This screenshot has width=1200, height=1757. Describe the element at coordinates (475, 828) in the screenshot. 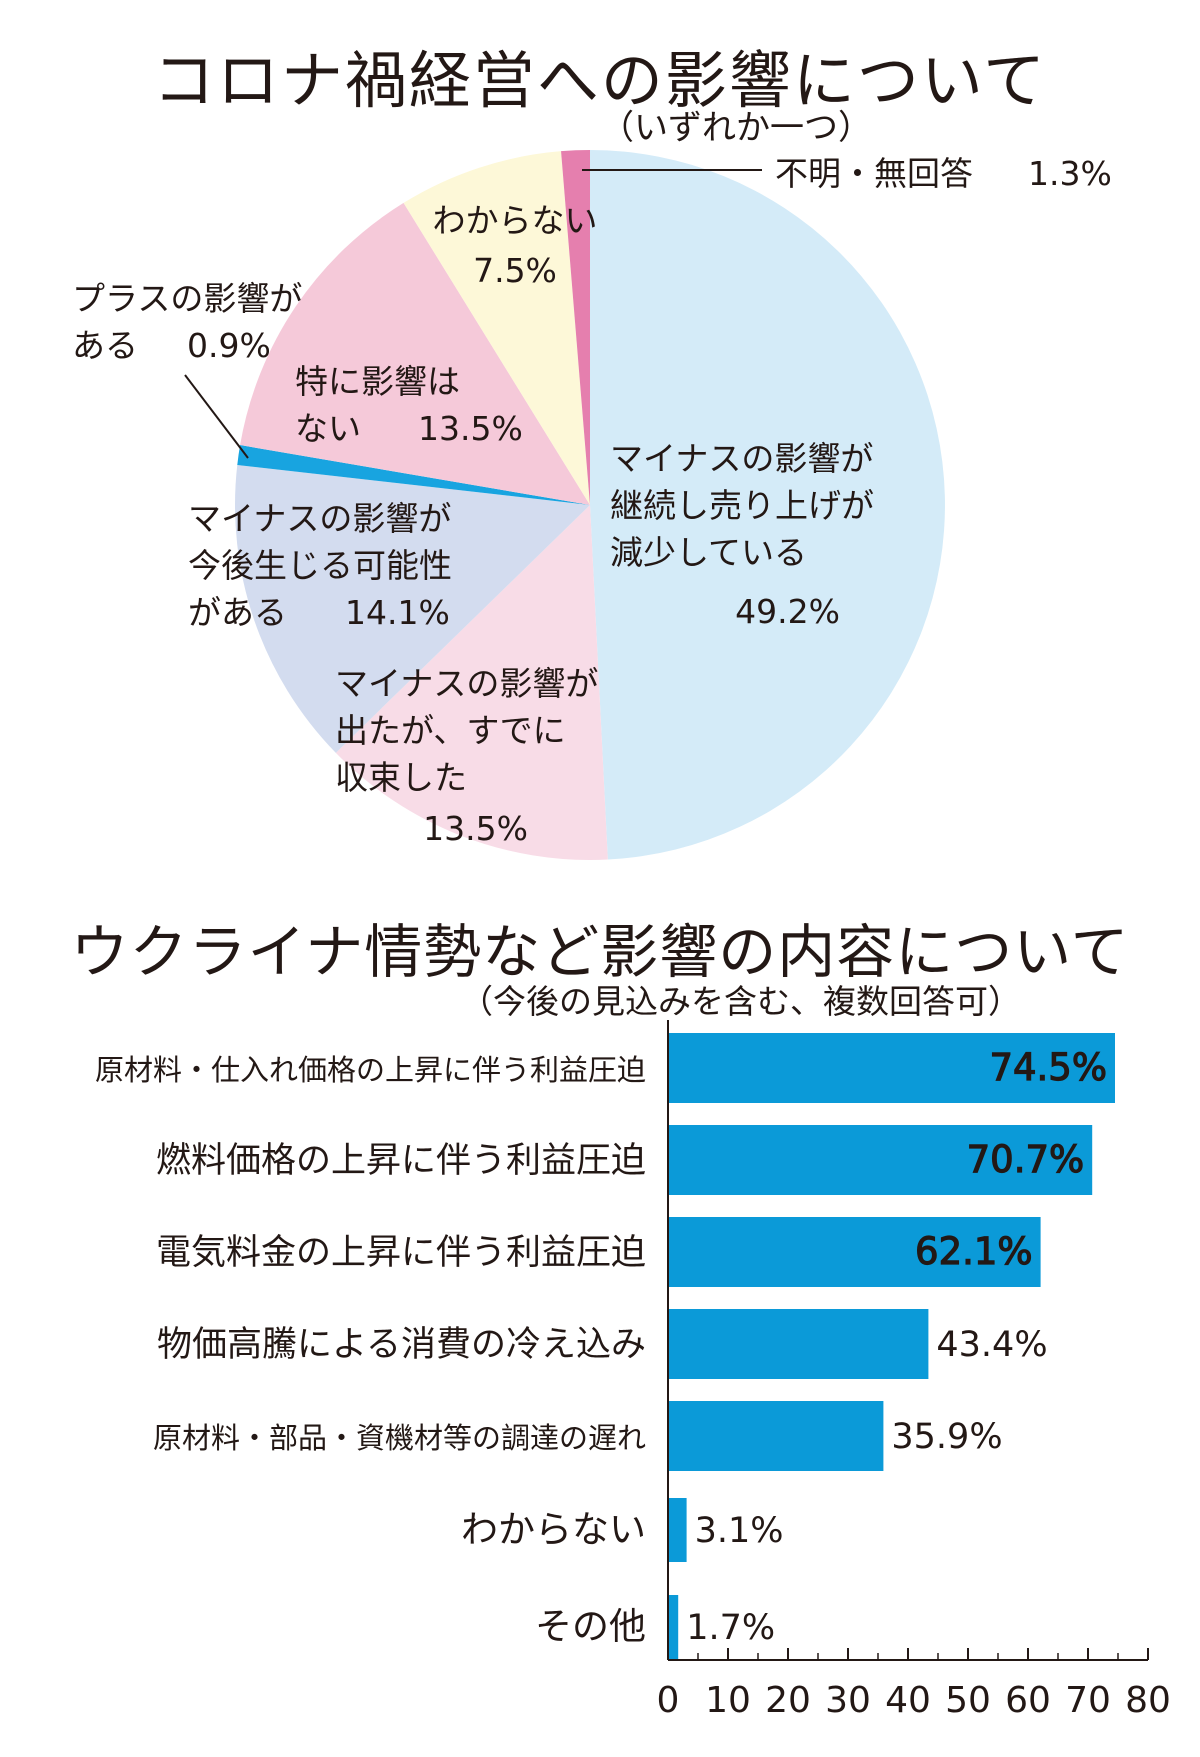

I see `pie-value-1: 13.5%` at that location.